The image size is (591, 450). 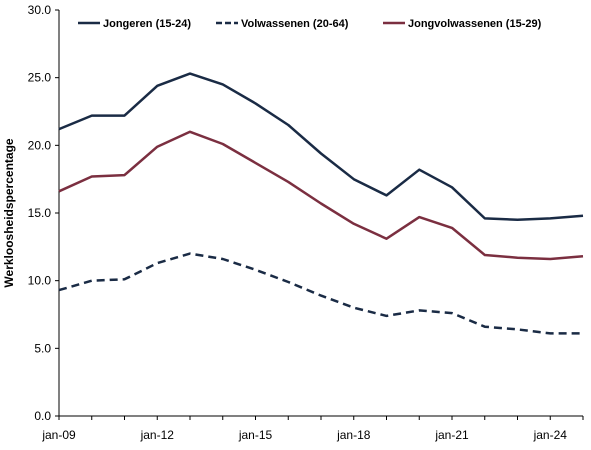 What do you see at coordinates (40, 281) in the screenshot?
I see `y-tick-label: 10.0` at bounding box center [40, 281].